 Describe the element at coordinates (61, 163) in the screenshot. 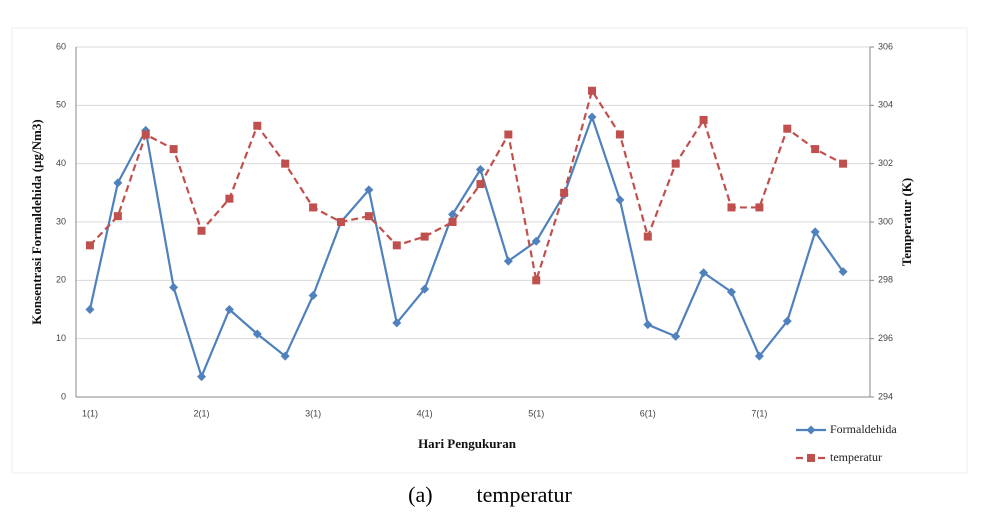

I see `y-tick-label: 40` at that location.